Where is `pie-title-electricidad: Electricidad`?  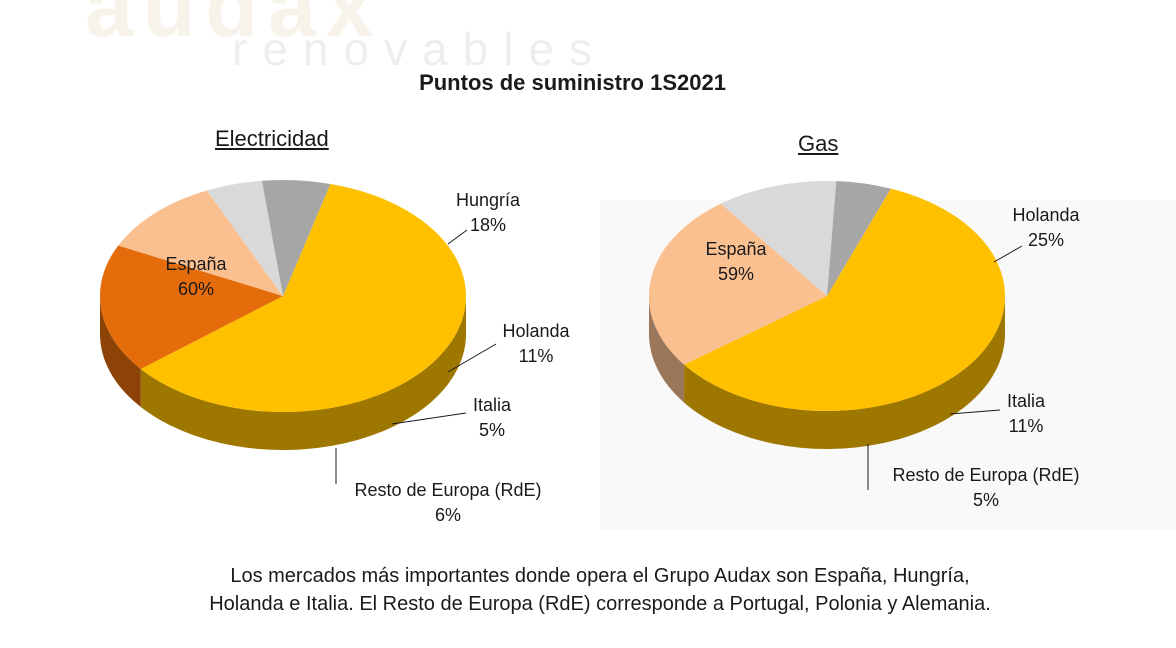
pie-title-electricidad: Electricidad is located at coordinates (272, 138).